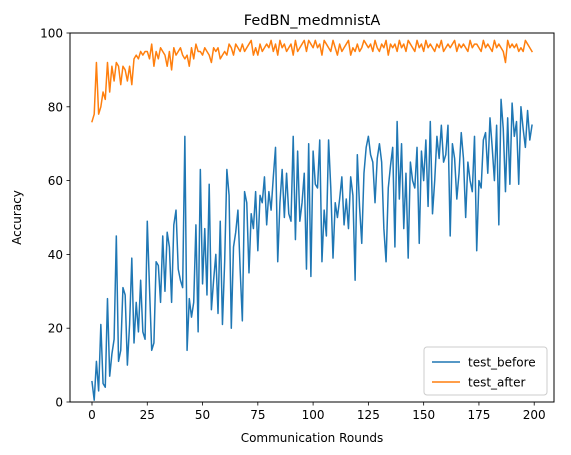 The image size is (571, 455). Describe the element at coordinates (55, 181) in the screenshot. I see `y-tick-label: 60` at that location.